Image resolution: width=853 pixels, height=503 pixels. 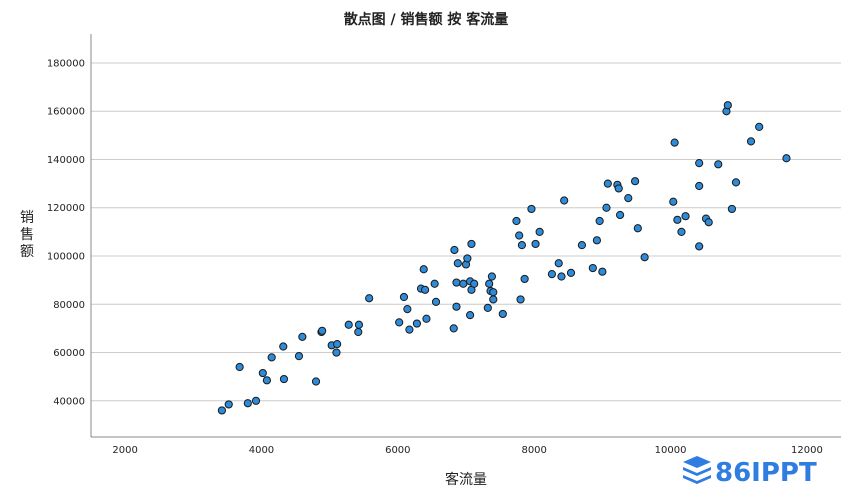 I want to click on x-tick-label: 2000, so click(x=124, y=450).